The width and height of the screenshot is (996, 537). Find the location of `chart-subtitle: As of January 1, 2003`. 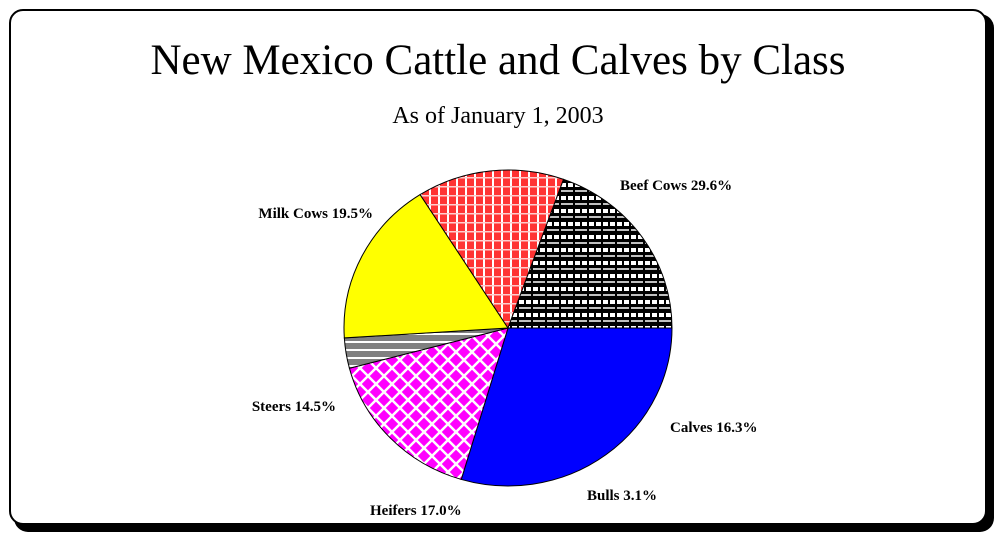

chart-subtitle: As of January 1, 2003 is located at coordinates (498, 116).